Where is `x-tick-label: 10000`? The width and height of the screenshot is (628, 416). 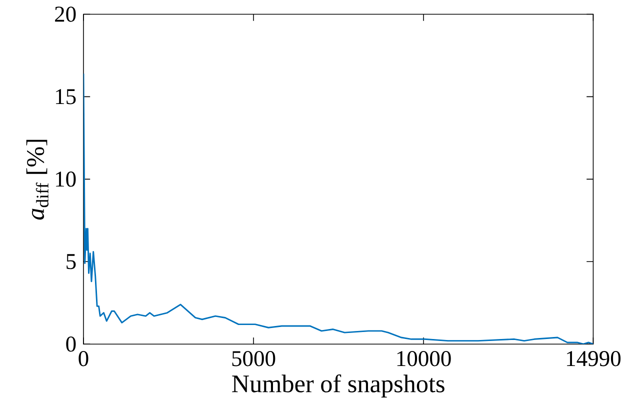 x-tick-label: 10000 is located at coordinates (424, 358).